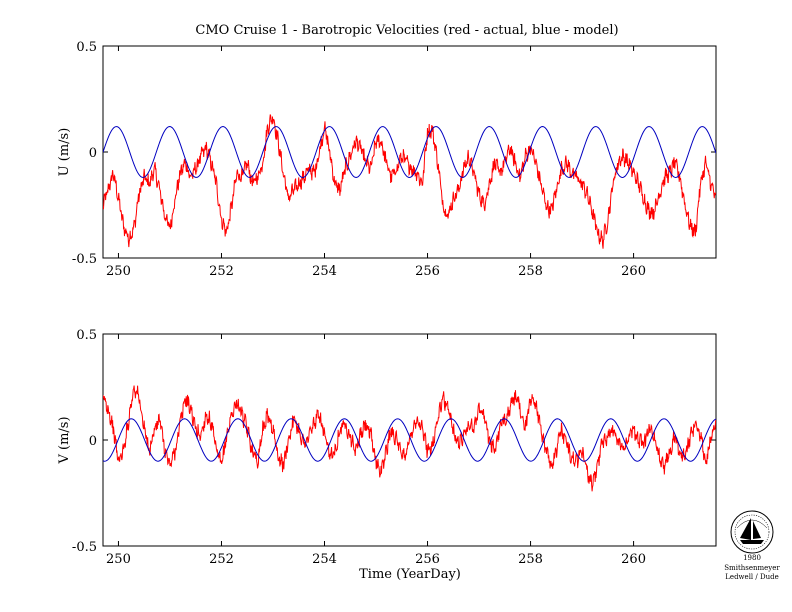 This screenshot has width=792, height=612. Describe the element at coordinates (752, 568) in the screenshot. I see `logo-caption-name: Smithsenmeyer` at that location.